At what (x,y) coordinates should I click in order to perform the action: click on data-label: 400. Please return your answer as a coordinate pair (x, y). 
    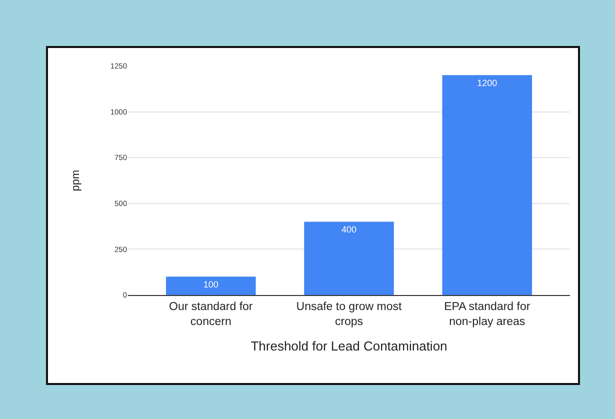
    Looking at the image, I should click on (349, 229).